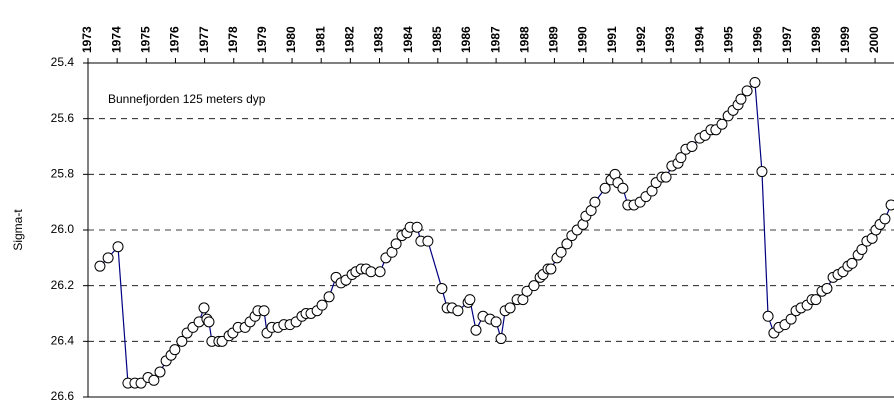 The image size is (894, 403). What do you see at coordinates (787, 39) in the screenshot?
I see `x-tick-label: 1997` at bounding box center [787, 39].